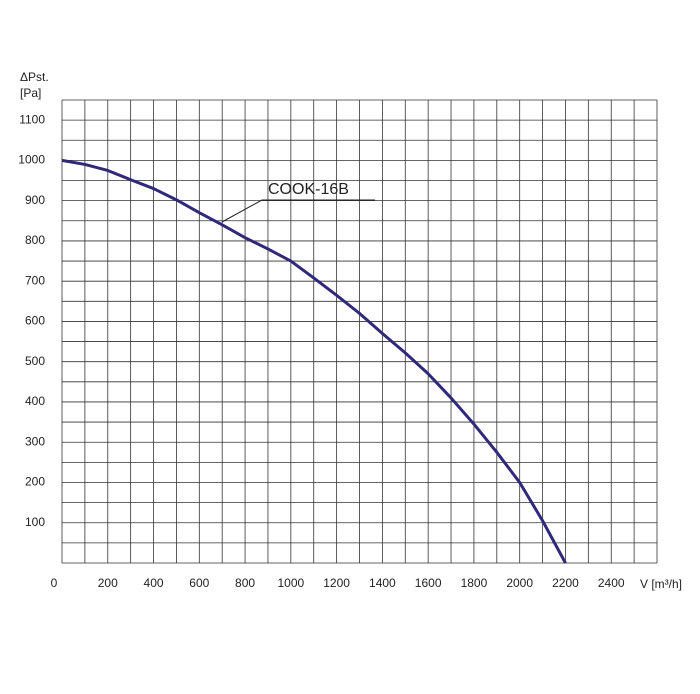 The width and height of the screenshot is (700, 694). Describe the element at coordinates (54, 583) in the screenshot. I see `x-tick-label: 0` at that location.